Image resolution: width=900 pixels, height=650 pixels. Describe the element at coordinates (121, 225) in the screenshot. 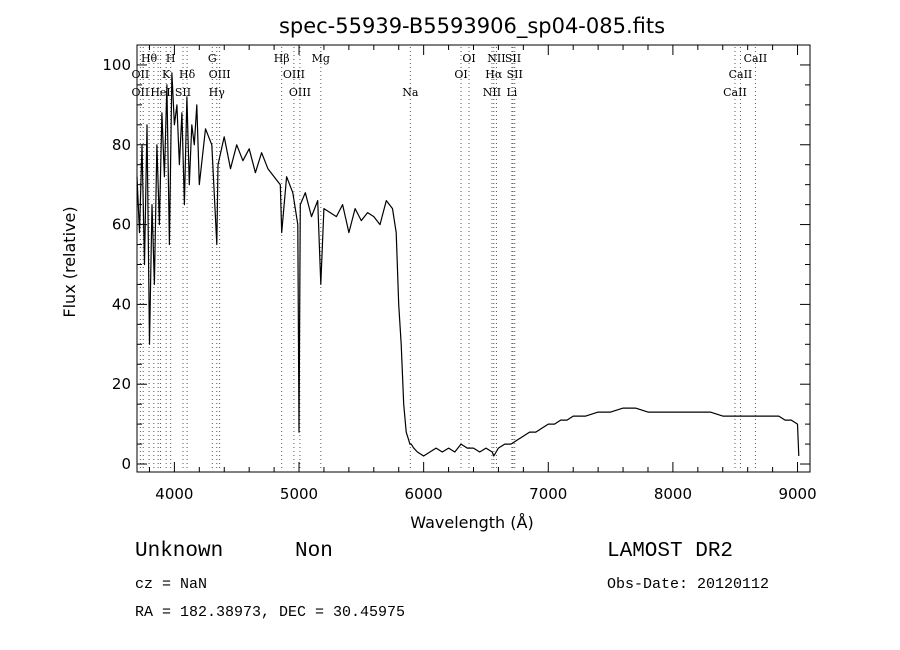

I see `y-tick-label: 60` at that location.